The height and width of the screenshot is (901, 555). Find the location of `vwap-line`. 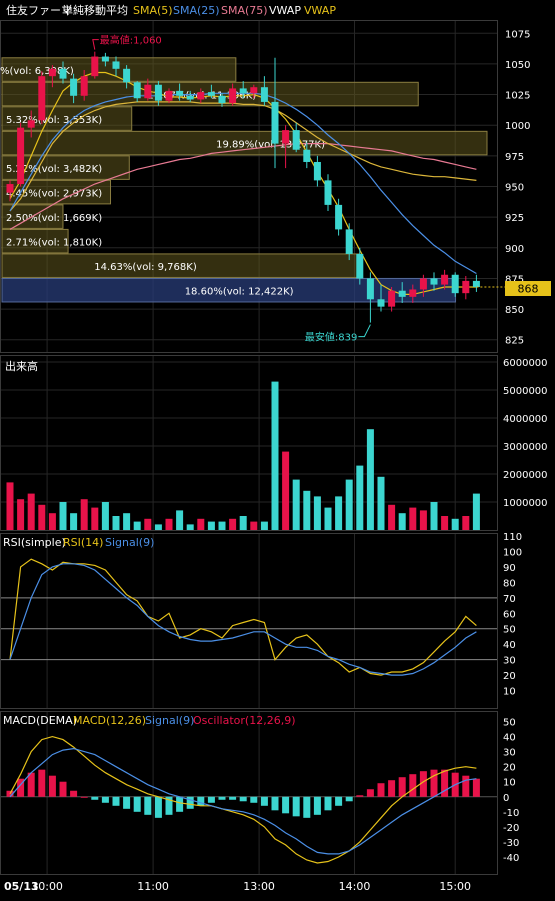

vwap-line is located at coordinates (243, 156).